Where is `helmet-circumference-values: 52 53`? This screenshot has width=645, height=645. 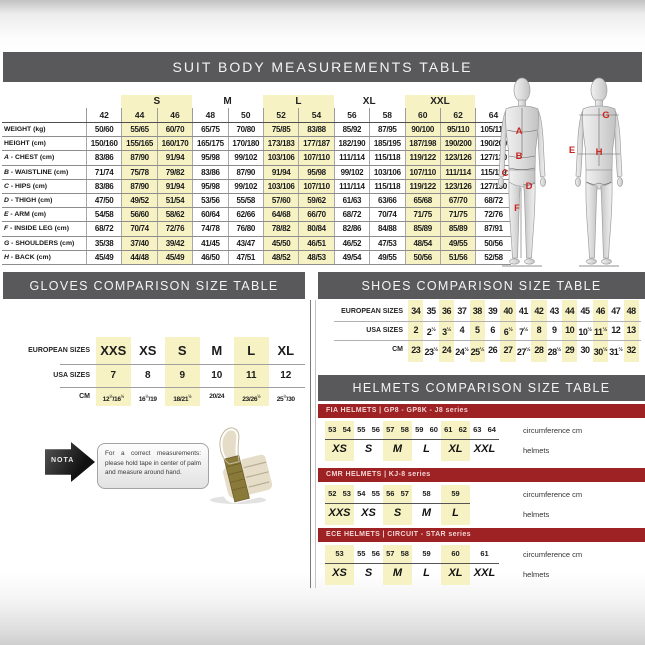
helmet-circumference-values: 52 53 is located at coordinates (339, 494).